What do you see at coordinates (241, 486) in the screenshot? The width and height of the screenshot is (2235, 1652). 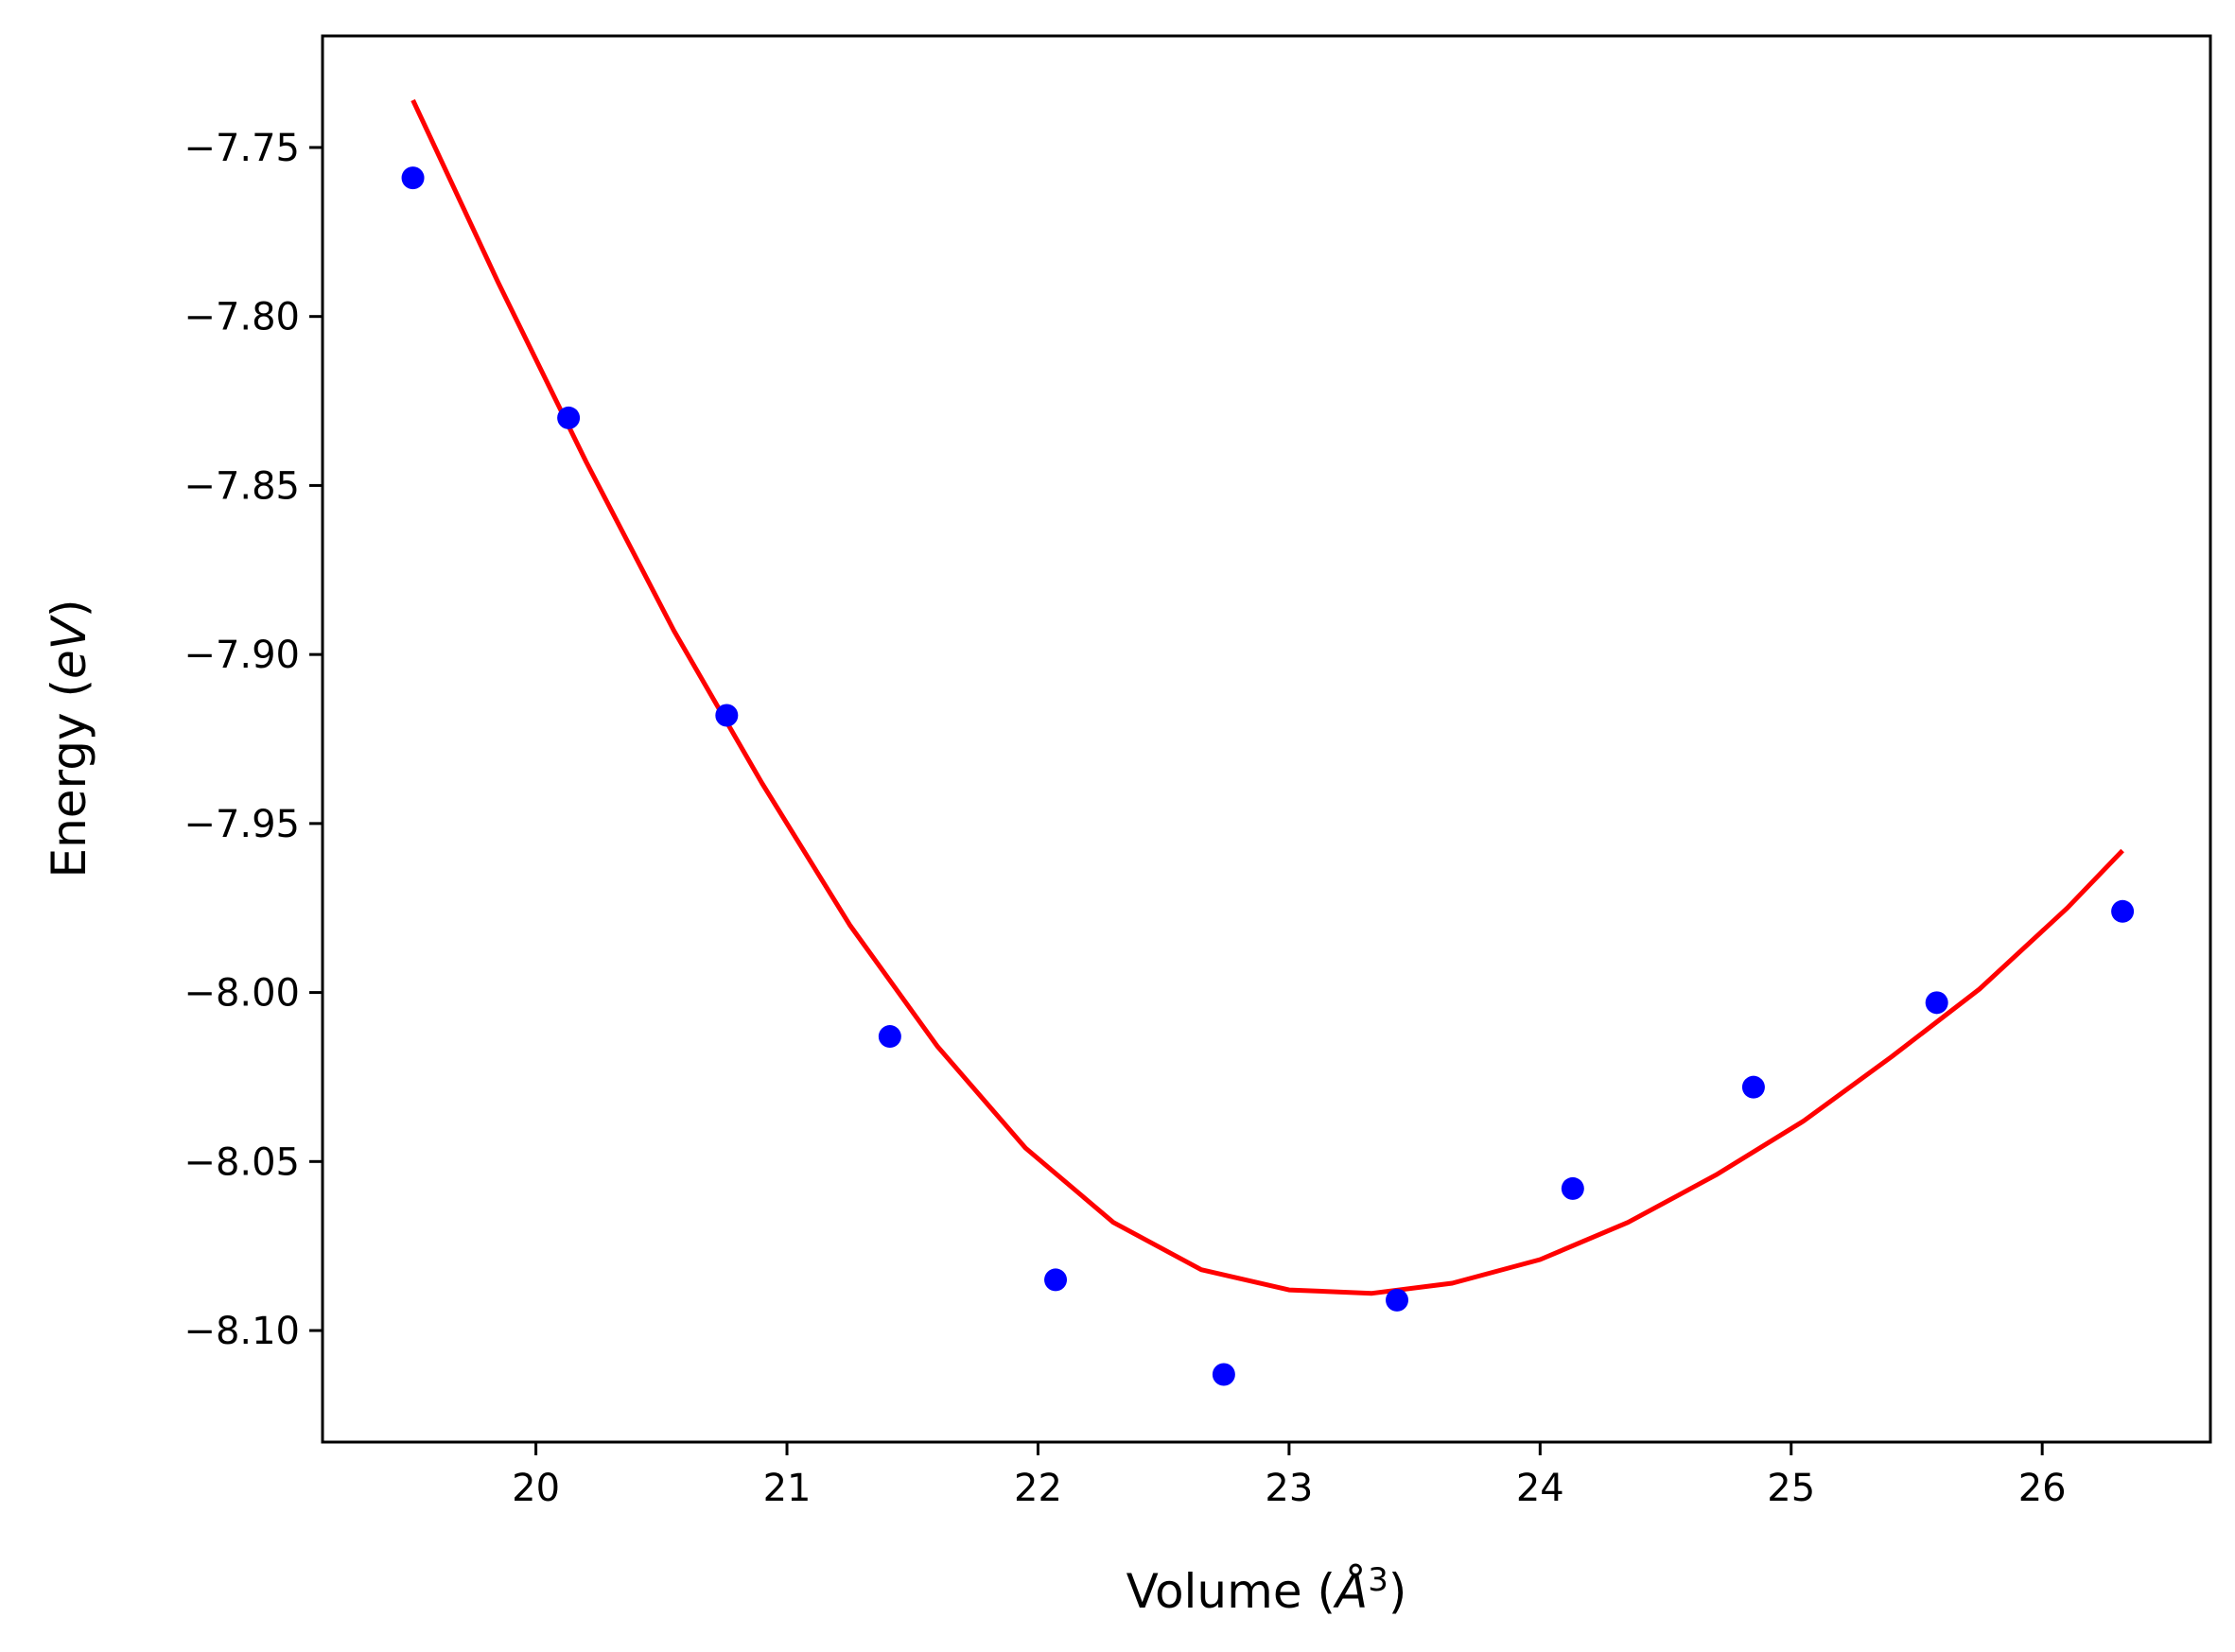 I see `y-tick-label: −7.85` at bounding box center [241, 486].